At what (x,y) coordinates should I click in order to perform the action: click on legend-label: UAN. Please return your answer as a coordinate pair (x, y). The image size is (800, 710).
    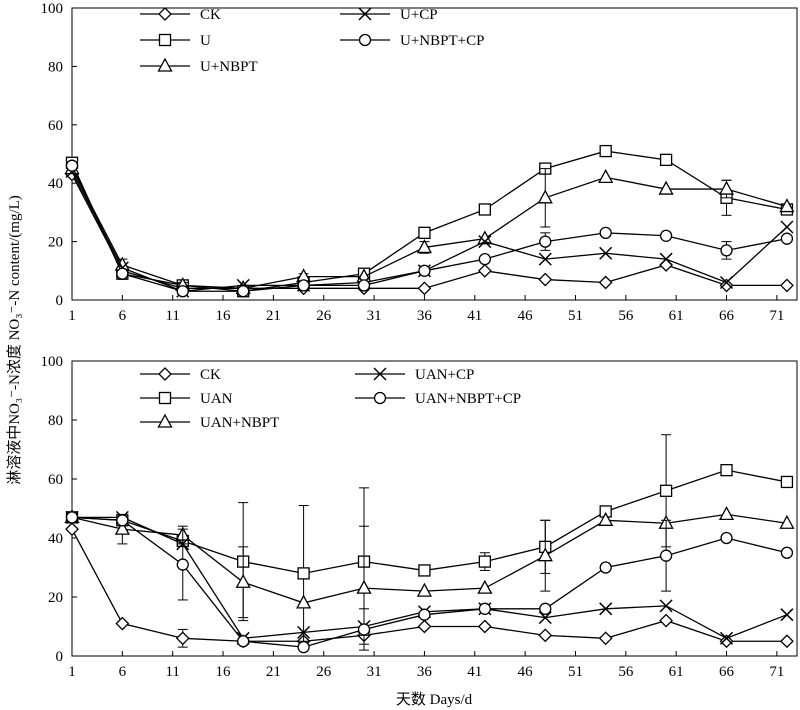
    Looking at the image, I should click on (216, 399).